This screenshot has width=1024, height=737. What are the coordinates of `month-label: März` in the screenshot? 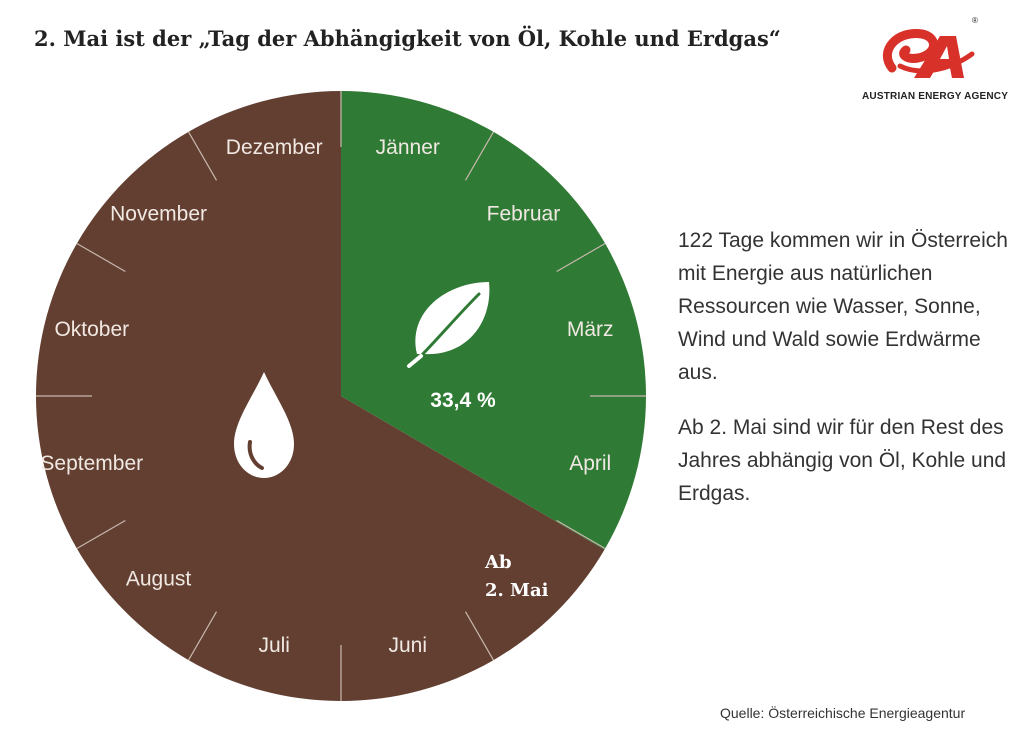 It's located at (590, 329).